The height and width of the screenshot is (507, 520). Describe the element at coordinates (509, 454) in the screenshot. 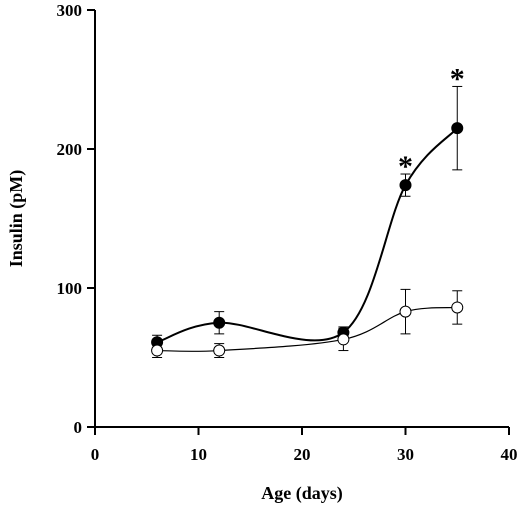

I see `x-tick-label: 40` at that location.